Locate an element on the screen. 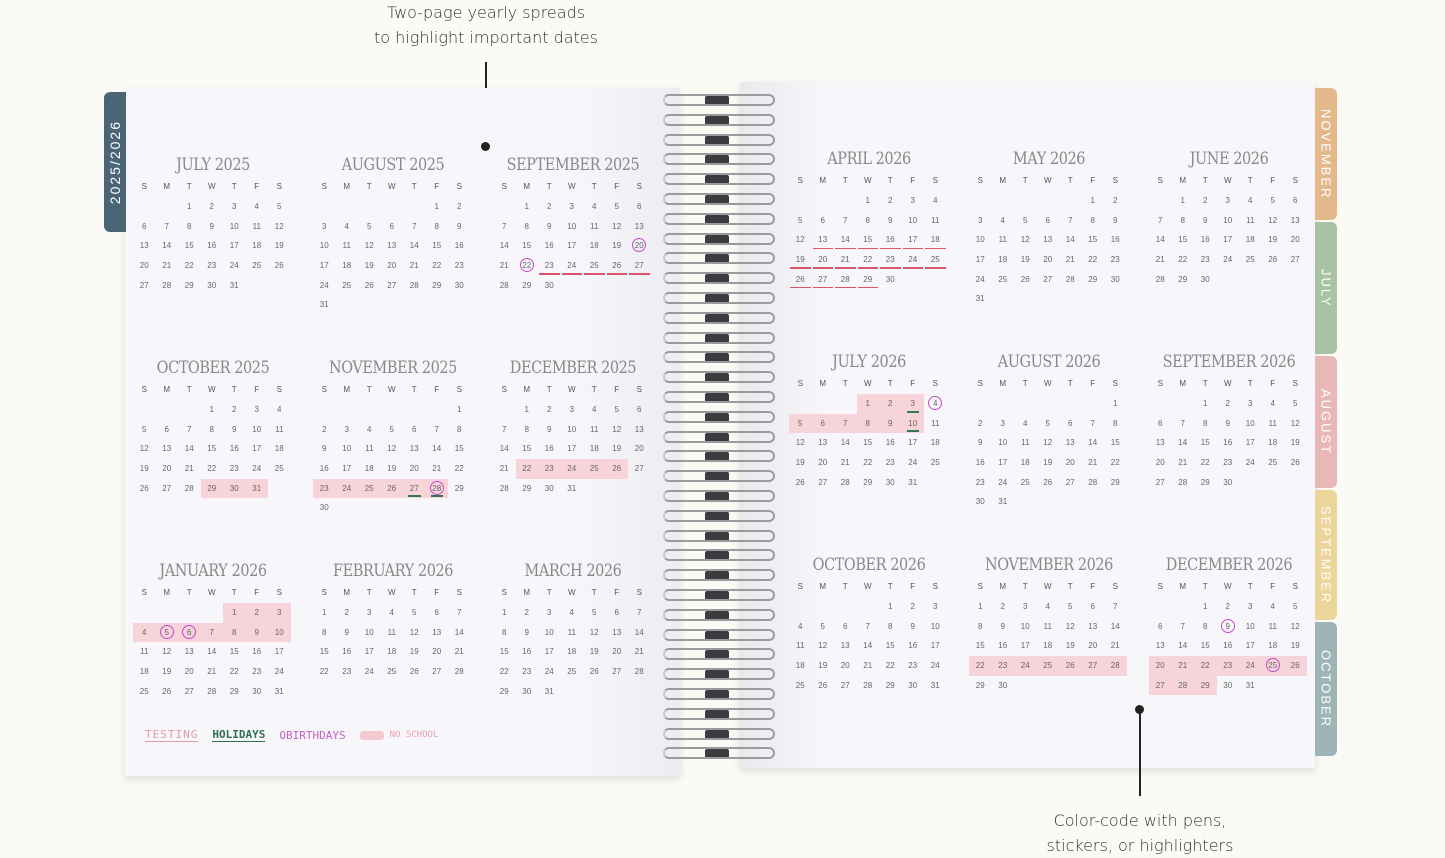  day-number: 19 is located at coordinates (800, 463).